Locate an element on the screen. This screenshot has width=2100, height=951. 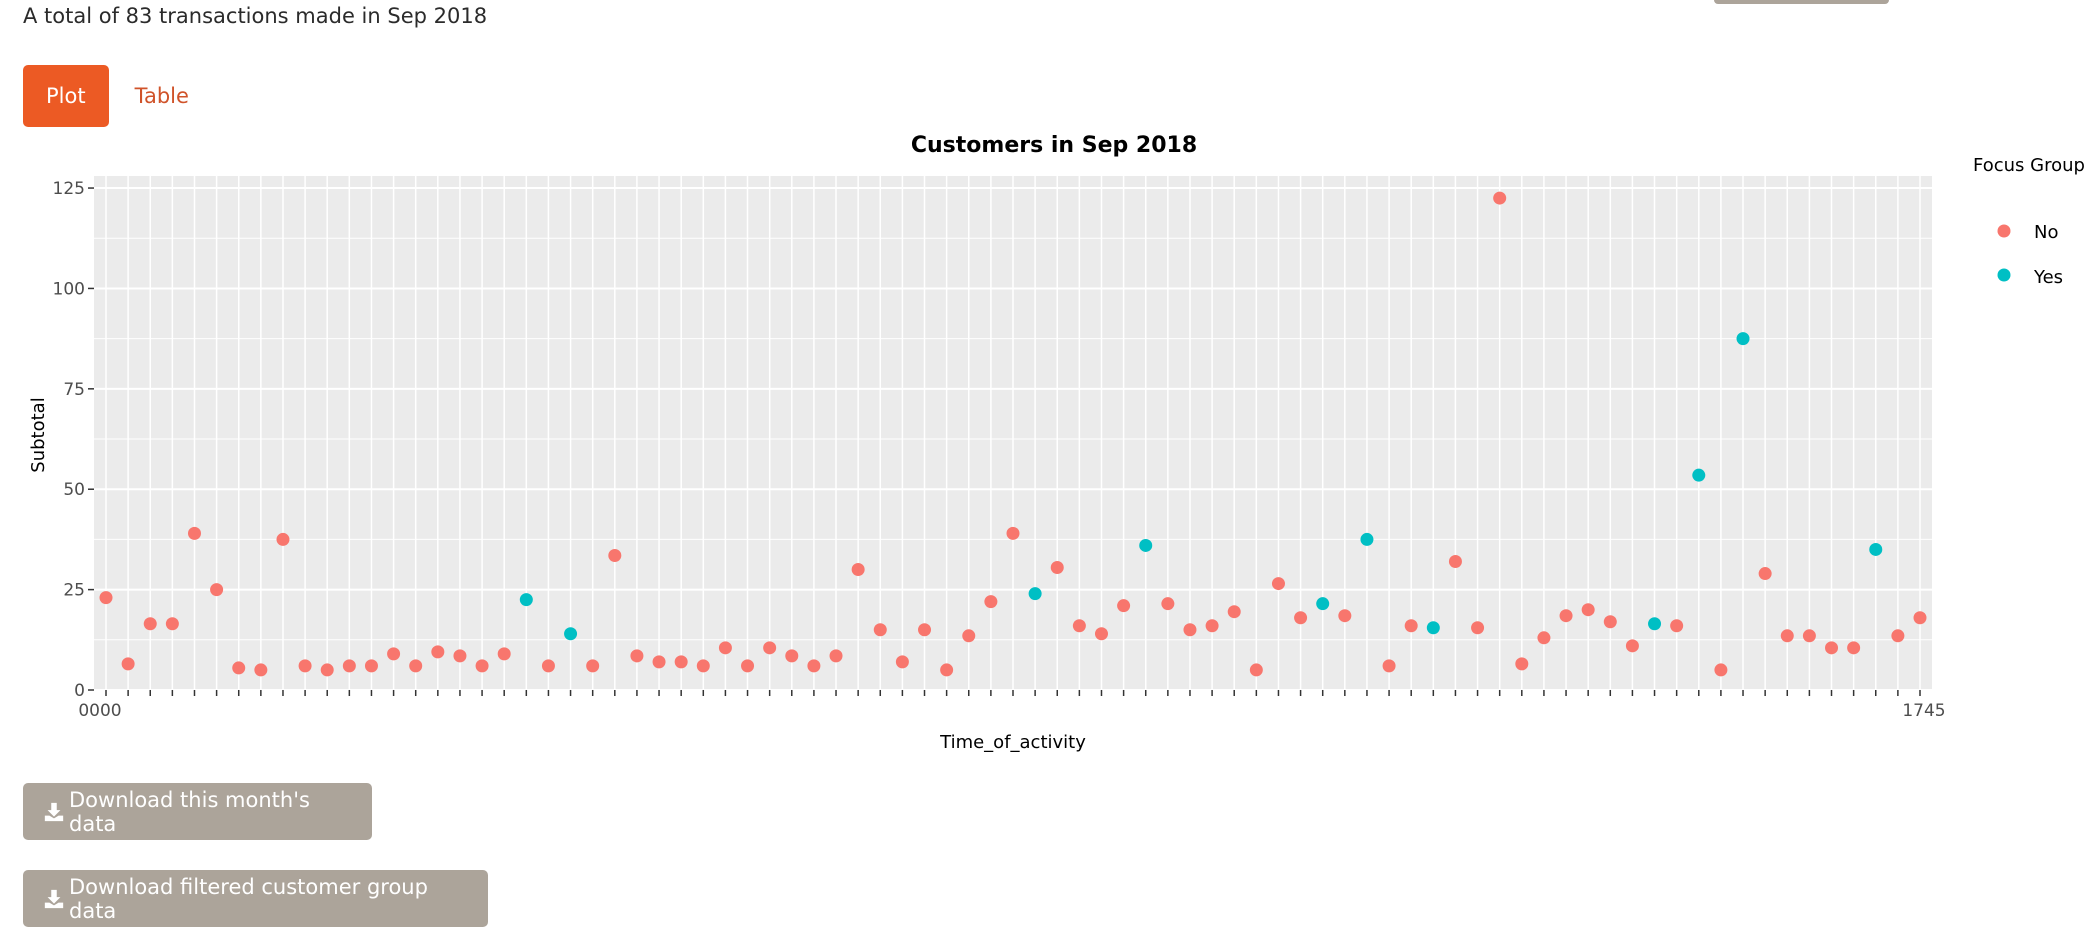
x-axis-label: Time_of_activity is located at coordinates (1012, 742).